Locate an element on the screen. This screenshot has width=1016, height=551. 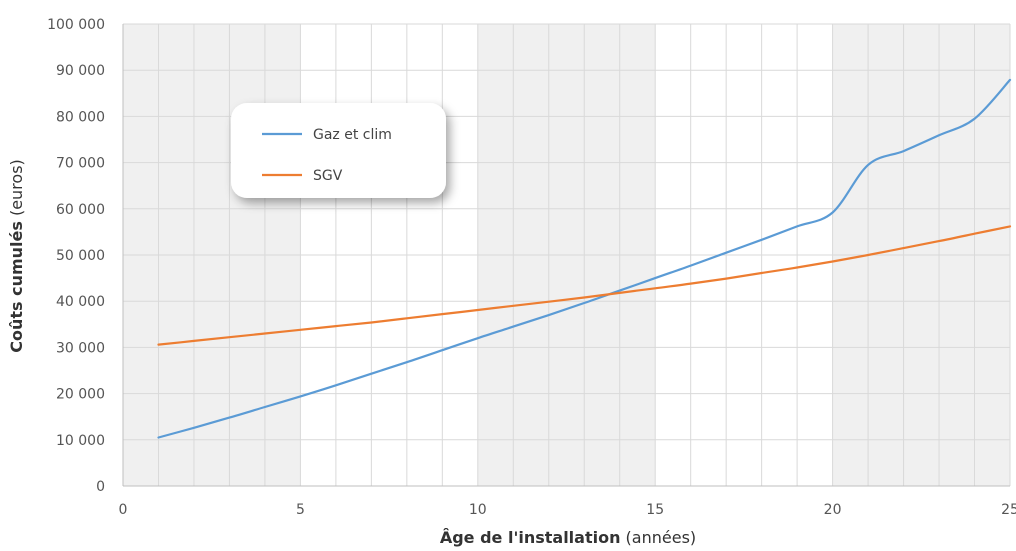
x-tick-label: 0 is located at coordinates (123, 510).